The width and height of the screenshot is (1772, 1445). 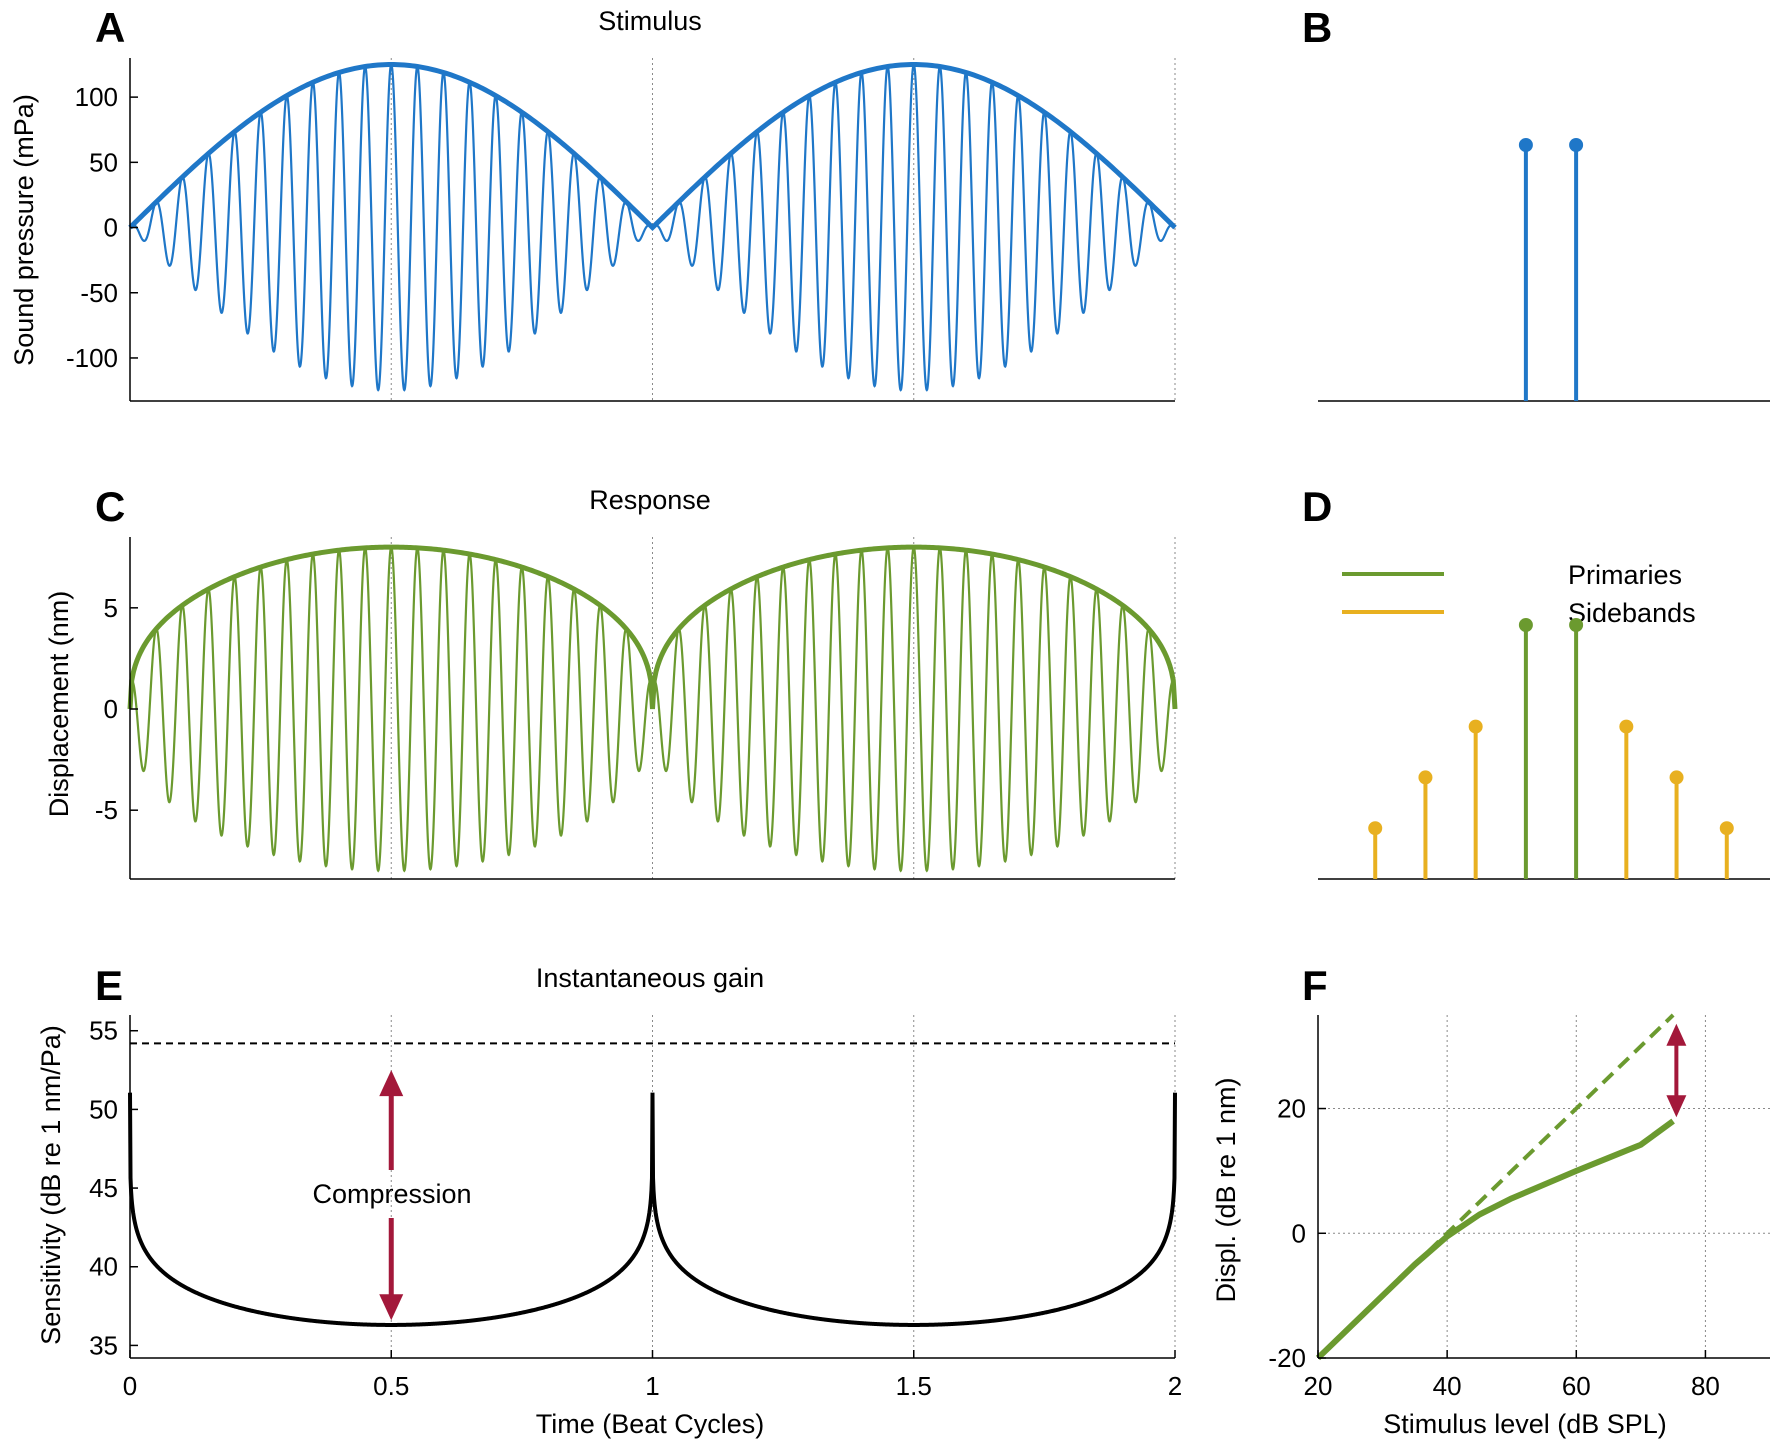 What do you see at coordinates (130, 1386) in the screenshot?
I see `panel-e-xtick-label-0: 0` at bounding box center [130, 1386].